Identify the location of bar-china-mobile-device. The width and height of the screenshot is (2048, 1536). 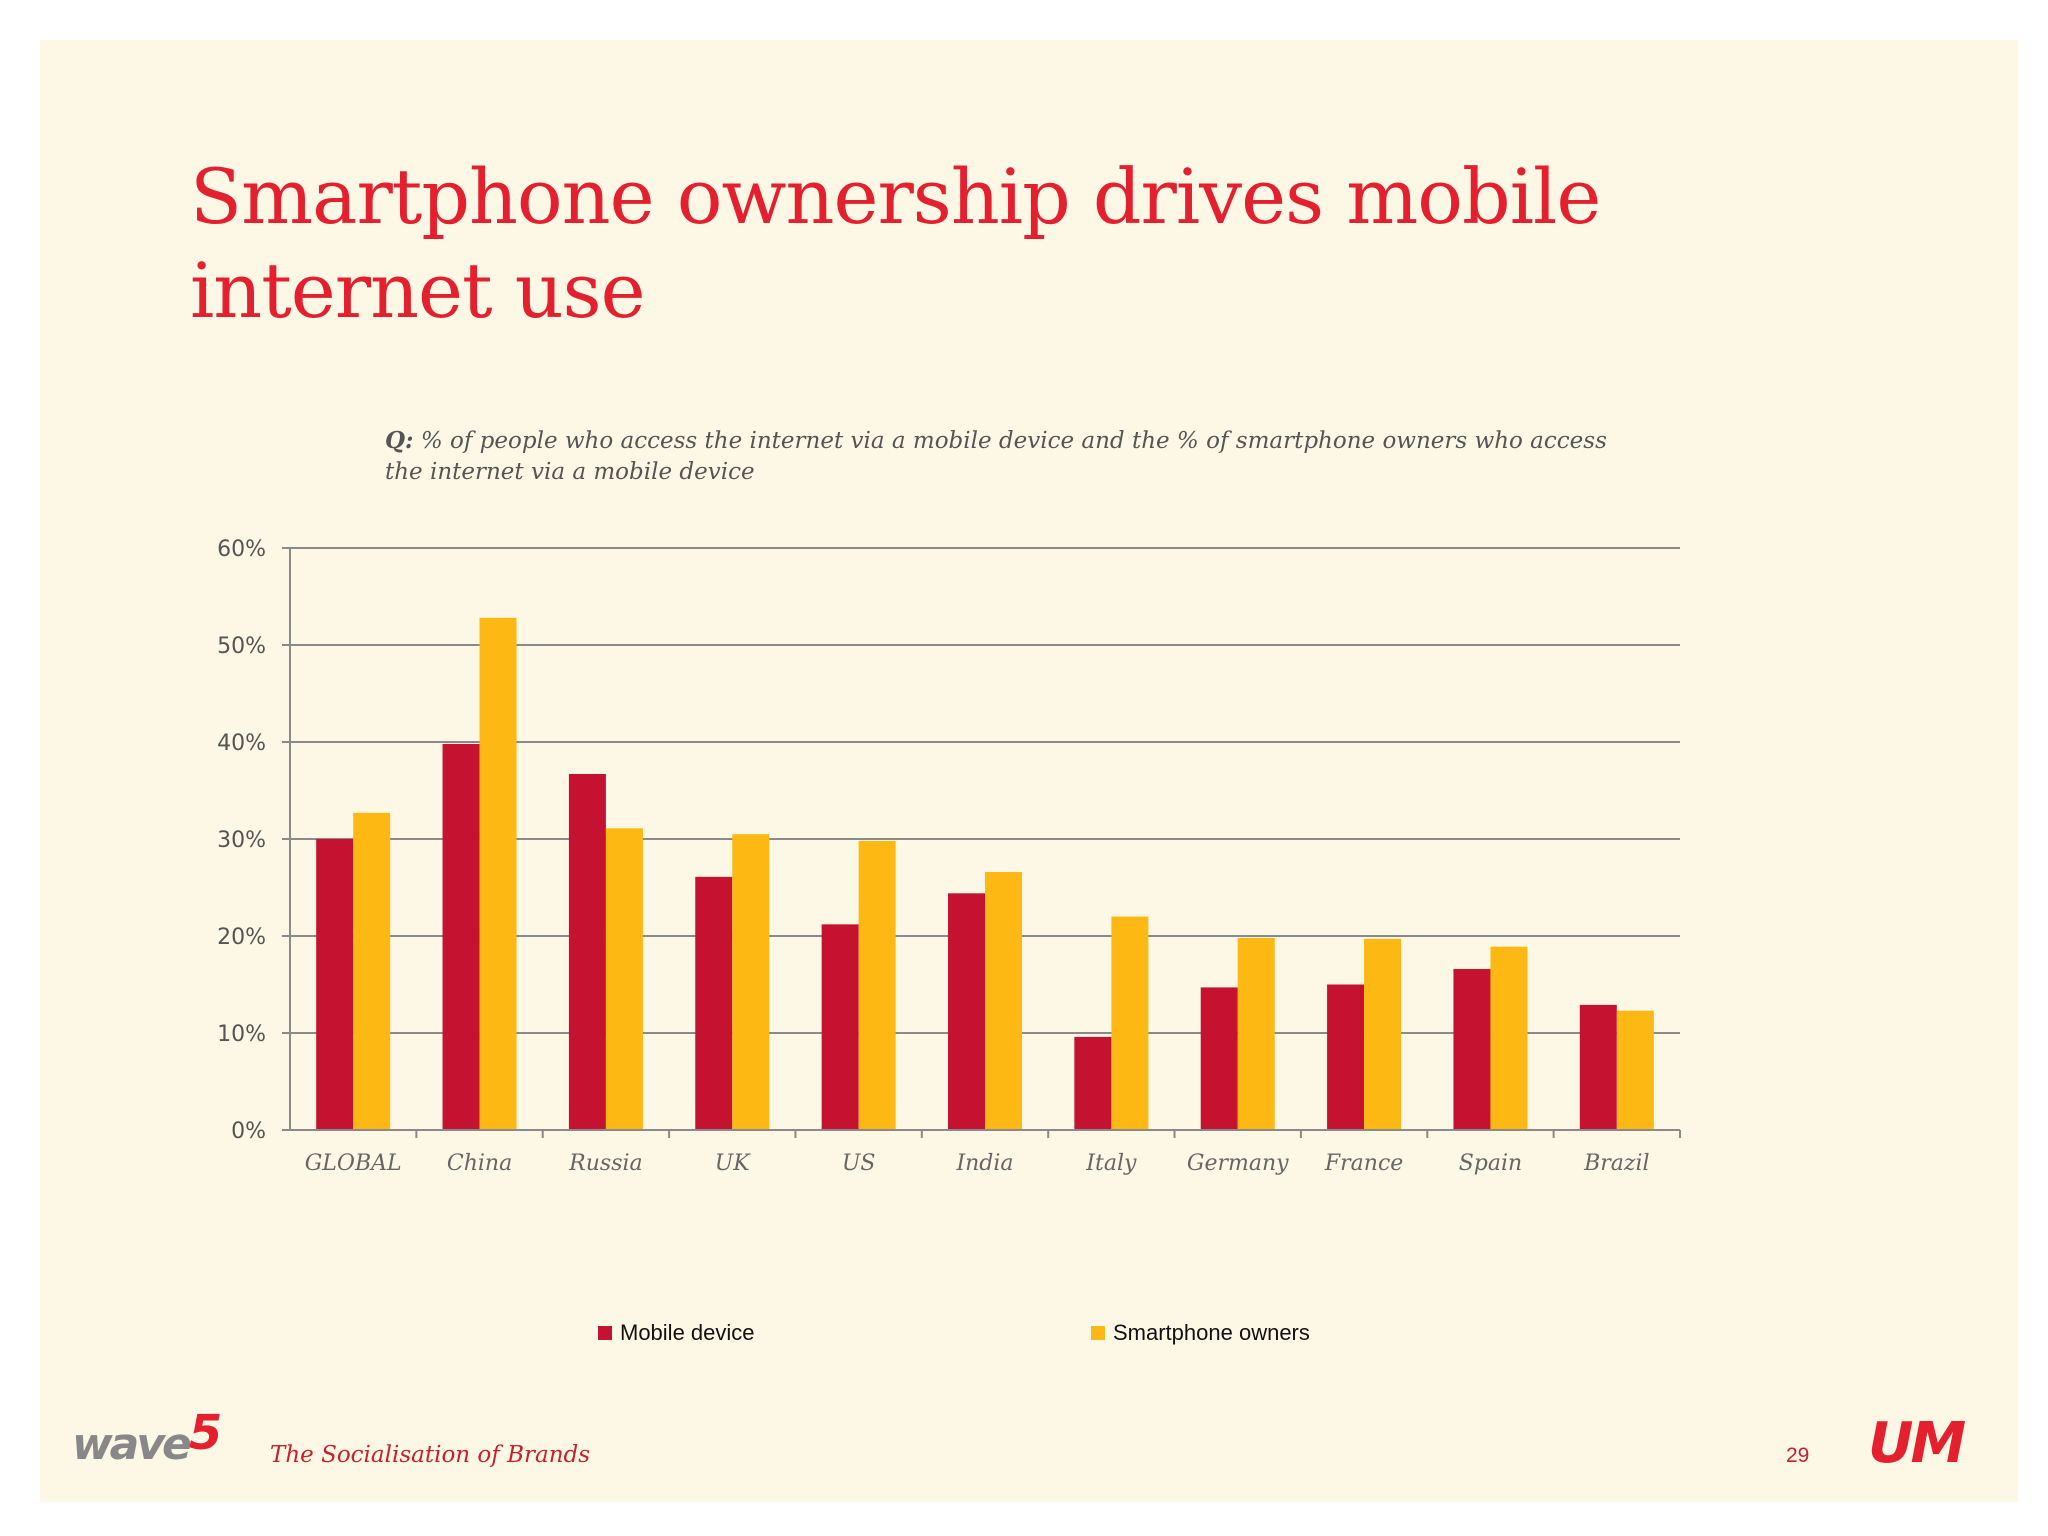
(461, 936).